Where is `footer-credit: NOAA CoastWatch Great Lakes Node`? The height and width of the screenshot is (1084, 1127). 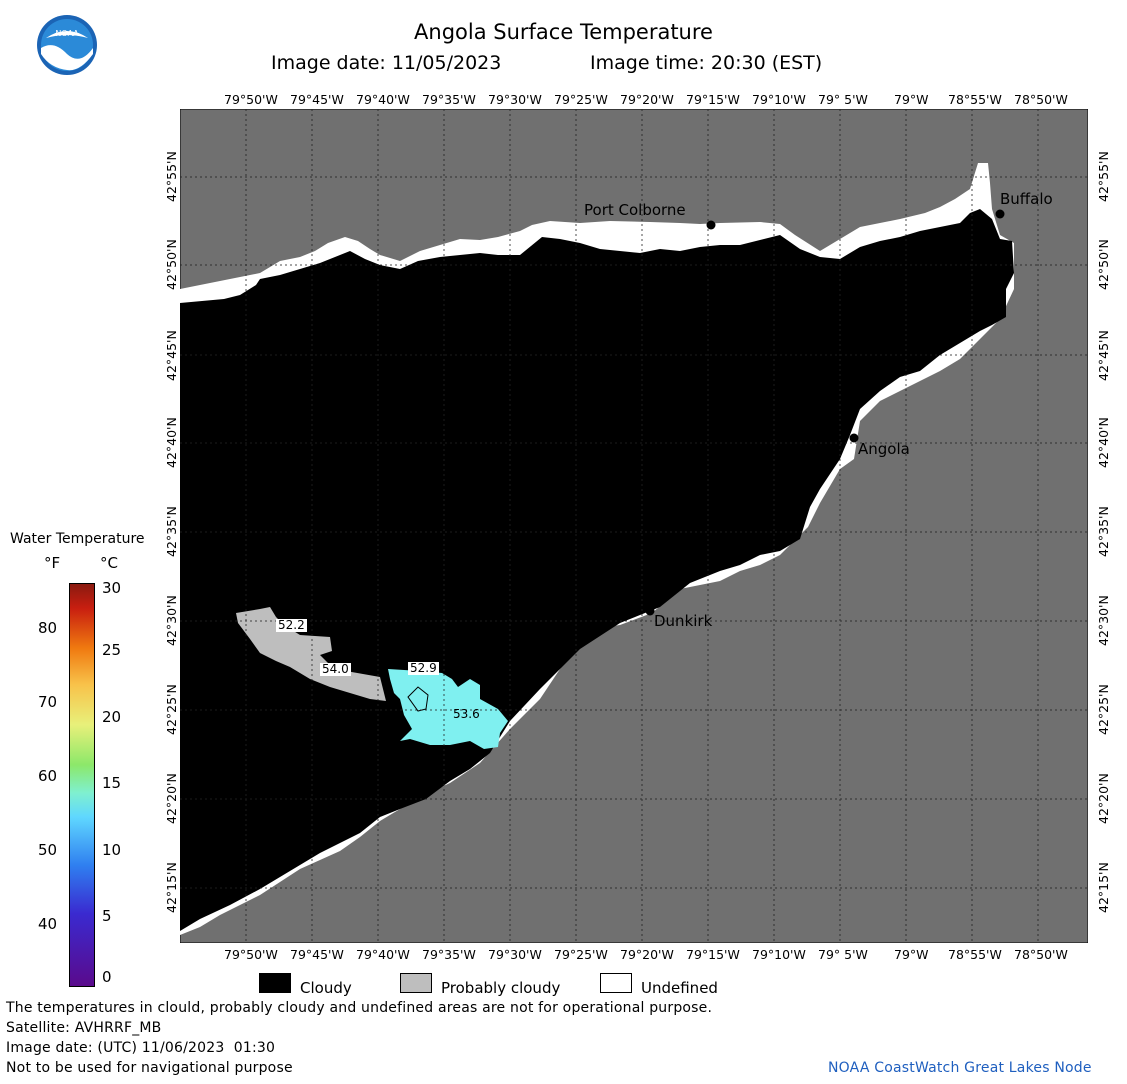 footer-credit: NOAA CoastWatch Great Lakes Node is located at coordinates (960, 1068).